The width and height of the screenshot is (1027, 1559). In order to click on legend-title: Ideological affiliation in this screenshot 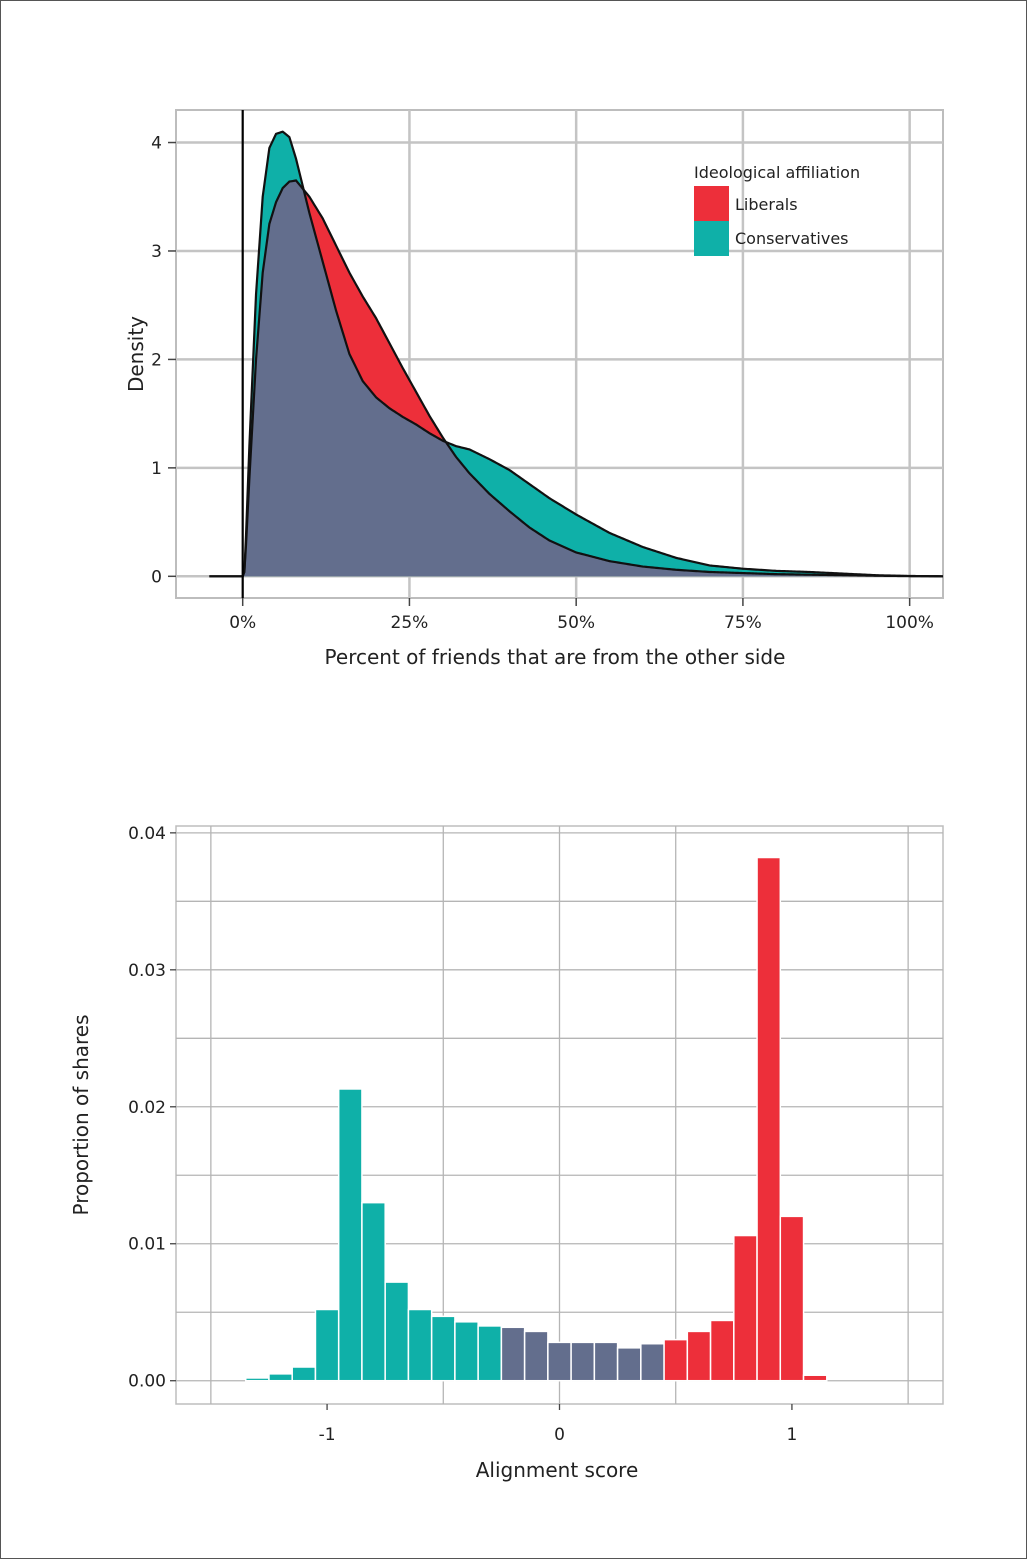, I will do `click(777, 172)`.